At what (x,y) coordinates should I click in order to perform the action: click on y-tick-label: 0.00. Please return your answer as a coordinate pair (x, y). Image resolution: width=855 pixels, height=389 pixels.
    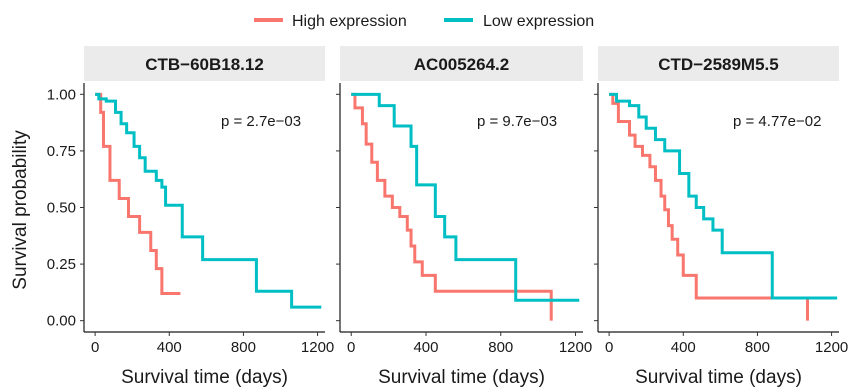
    Looking at the image, I should click on (61, 321).